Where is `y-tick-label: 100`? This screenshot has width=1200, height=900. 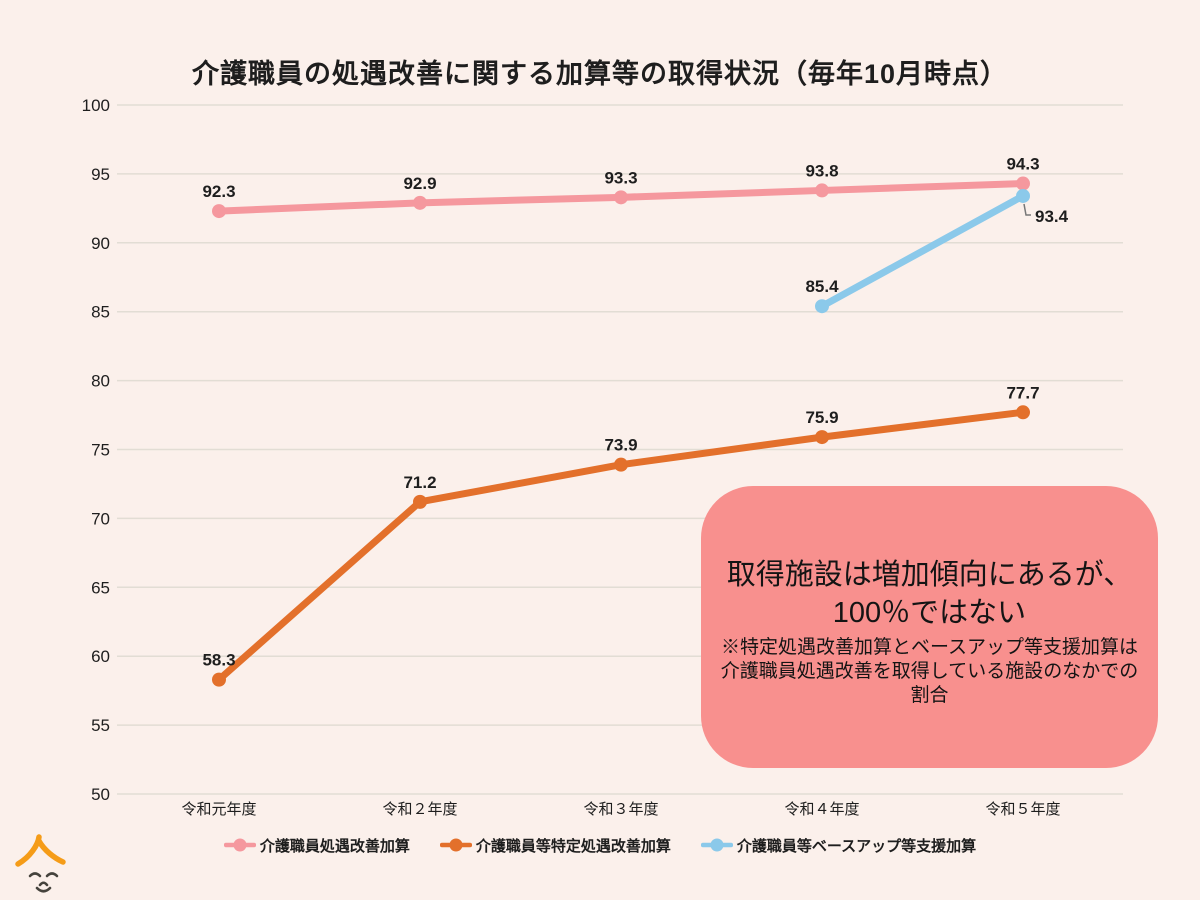
y-tick-label: 100 is located at coordinates (96, 105).